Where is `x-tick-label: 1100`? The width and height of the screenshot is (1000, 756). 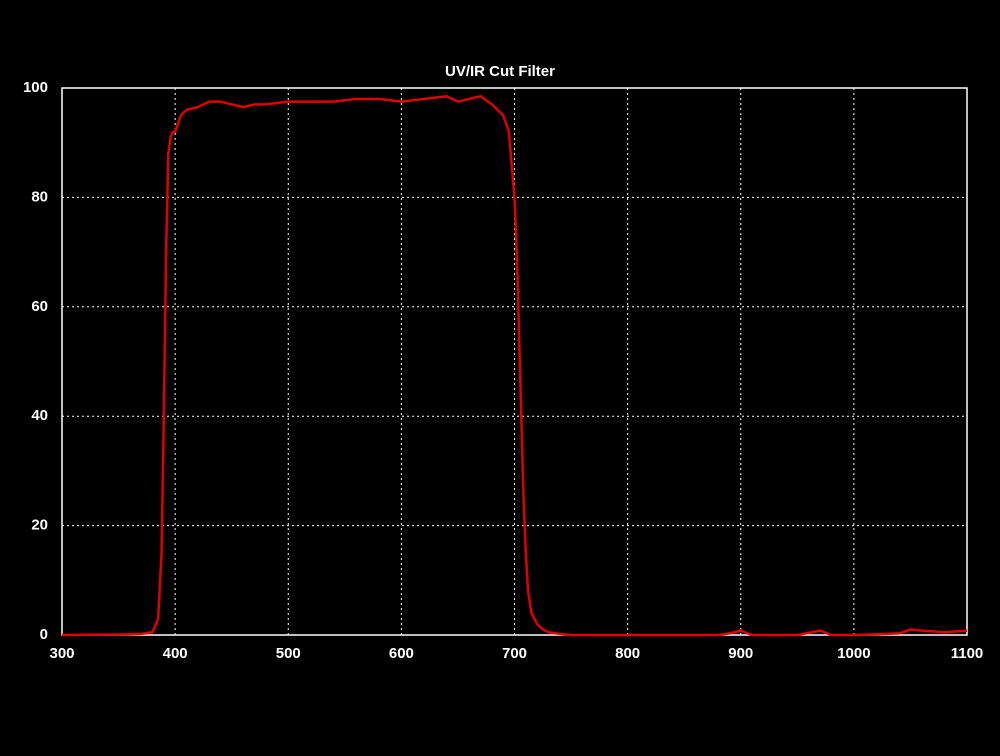 x-tick-label: 1100 is located at coordinates (967, 653).